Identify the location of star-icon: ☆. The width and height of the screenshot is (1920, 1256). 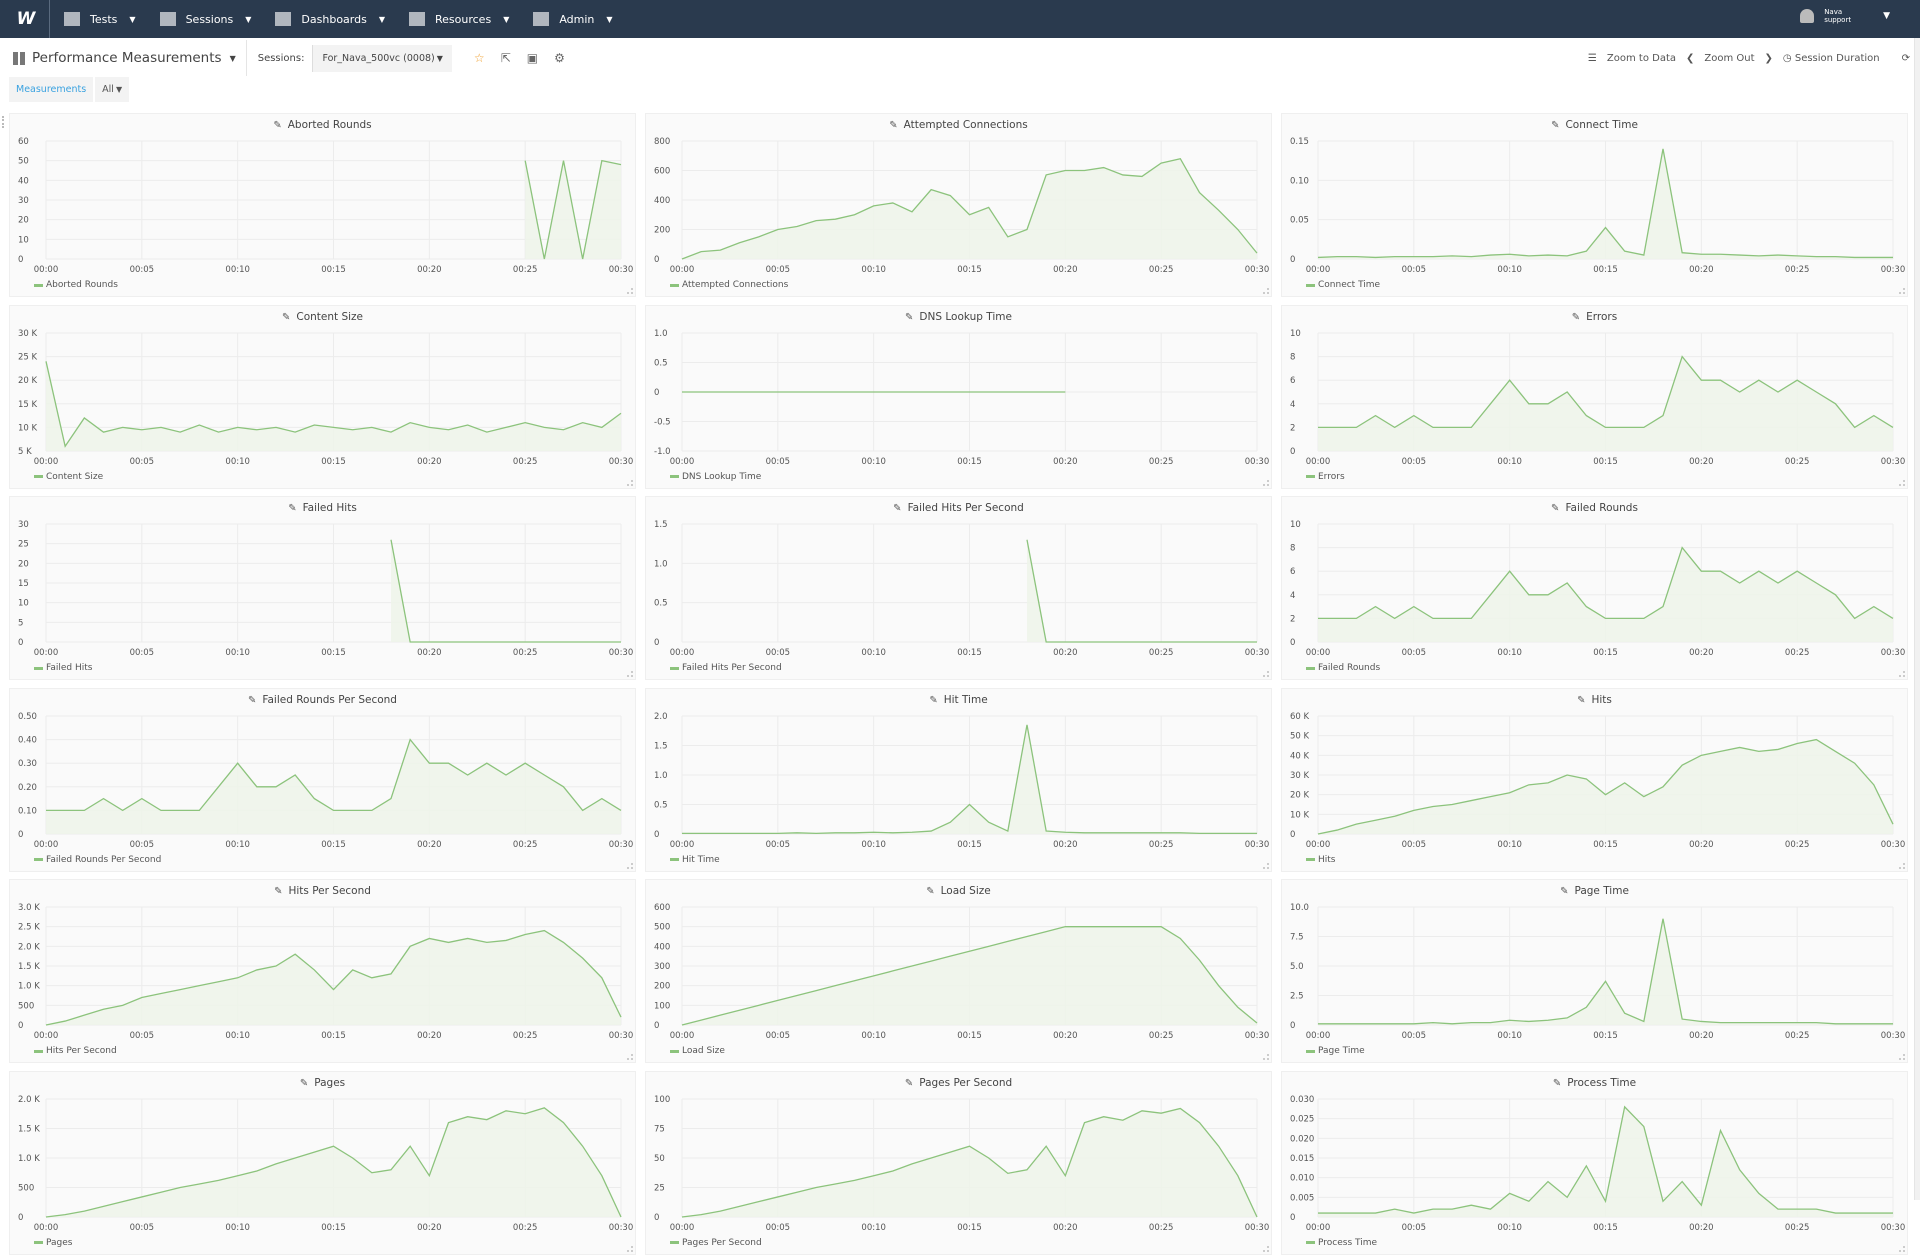
(479, 58).